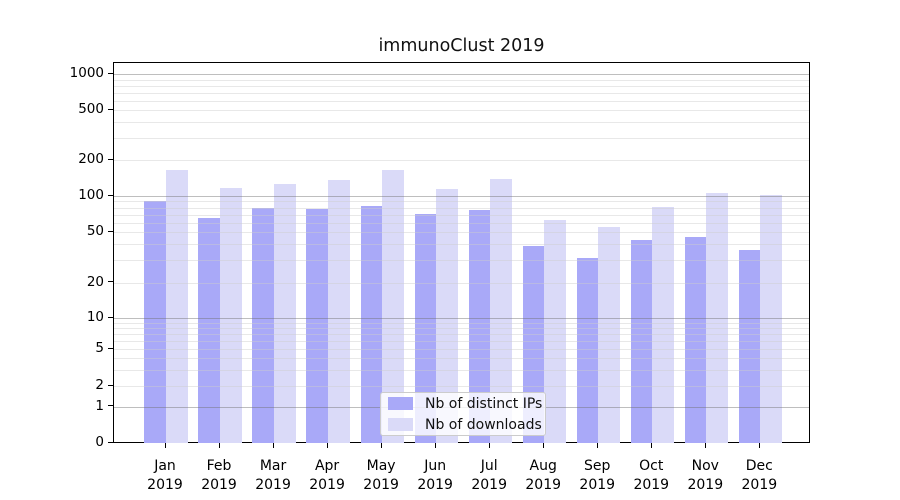 The image size is (900, 500). I want to click on y-tick-label-0: 0, so click(99, 442).